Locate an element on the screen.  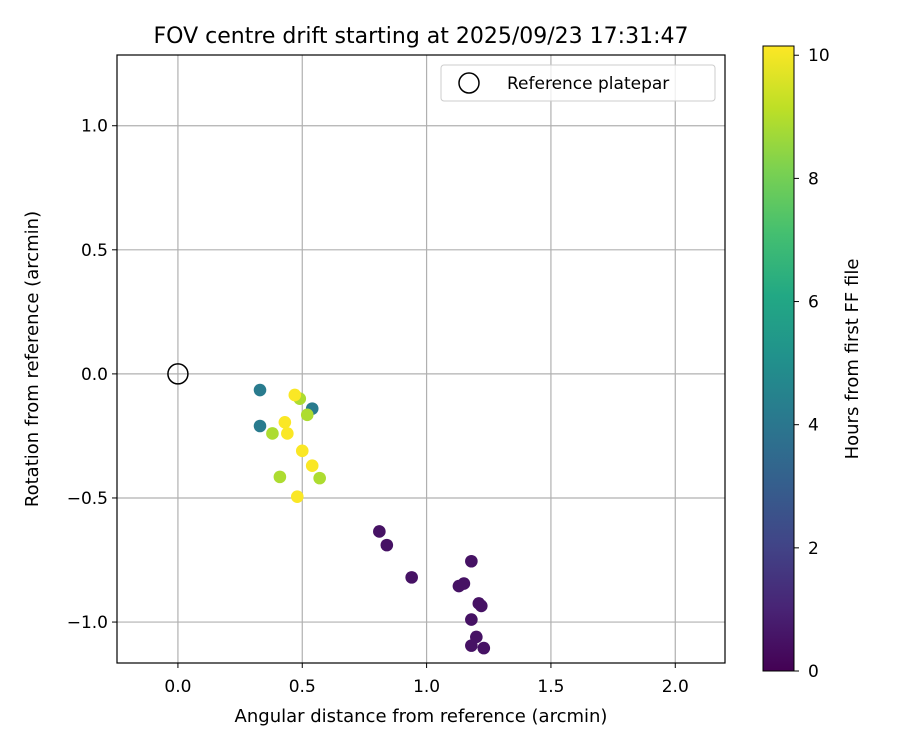
colorbar-tick-label: 0 is located at coordinates (813, 672).